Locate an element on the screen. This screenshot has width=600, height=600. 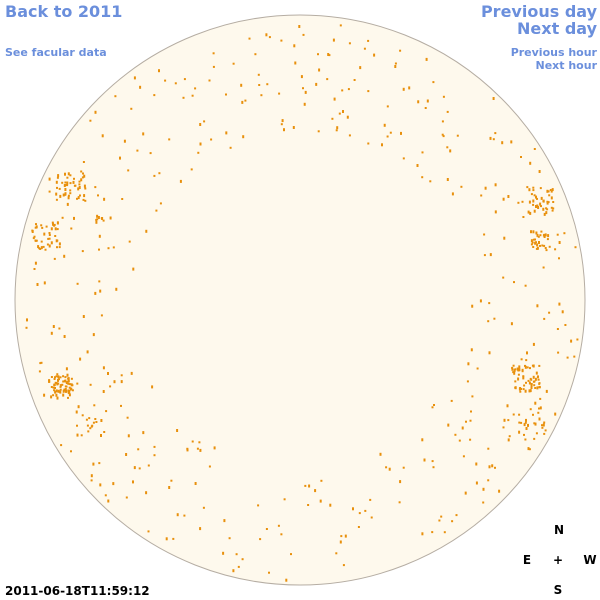
next-day-link: Next day is located at coordinates (557, 28).